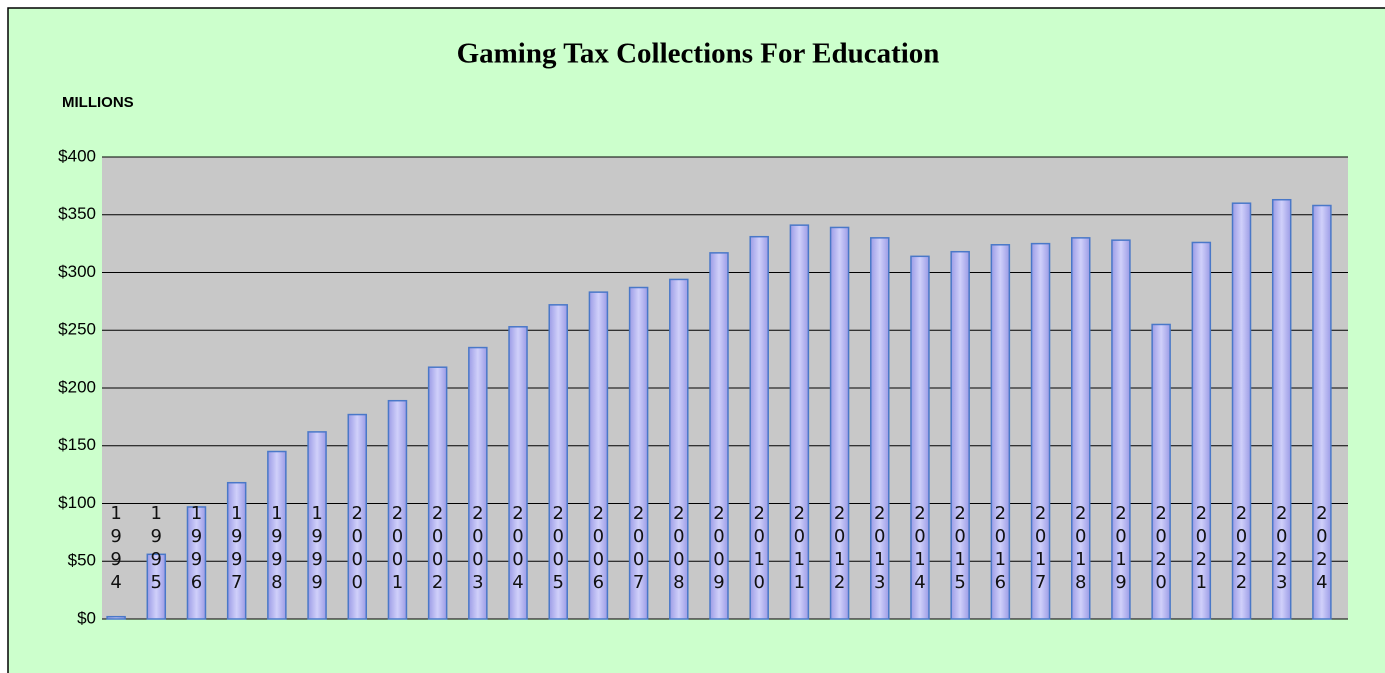  What do you see at coordinates (277, 548) in the screenshot?
I see `x-tick-label: 1998` at bounding box center [277, 548].